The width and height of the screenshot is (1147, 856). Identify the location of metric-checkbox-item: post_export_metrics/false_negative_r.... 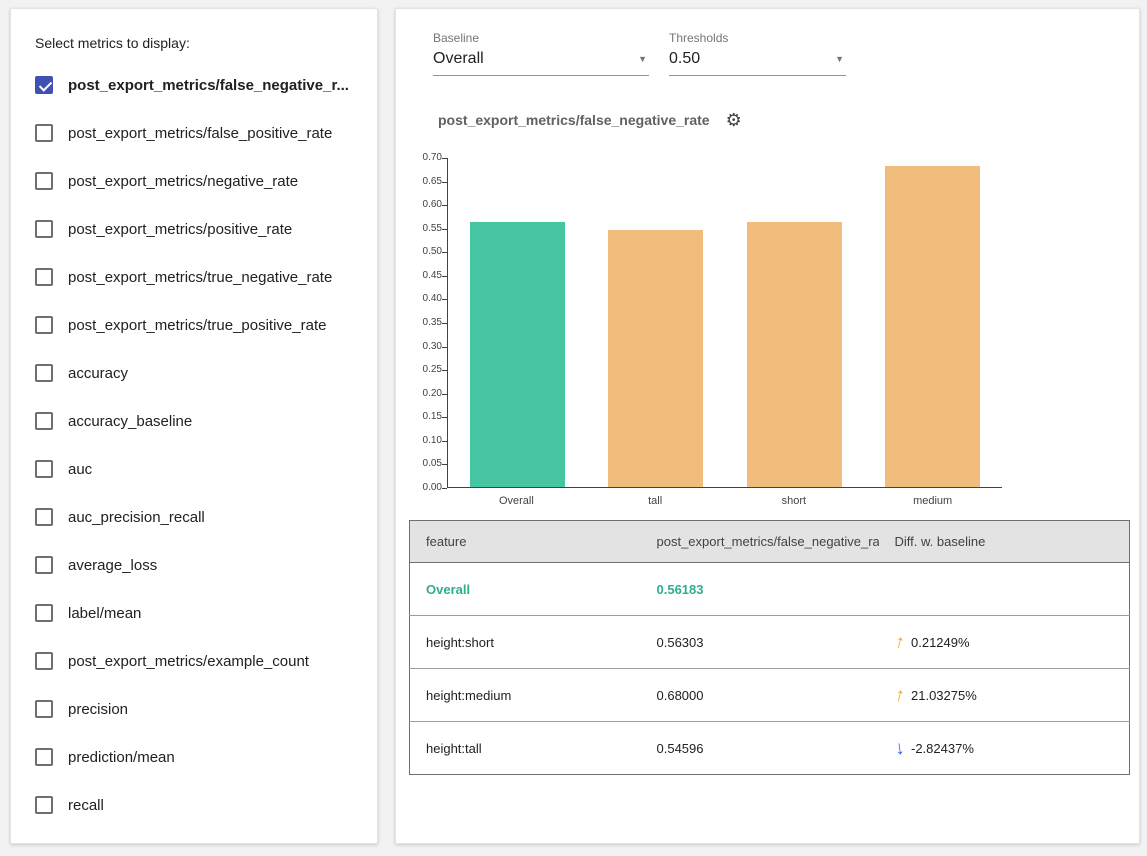
(194, 85).